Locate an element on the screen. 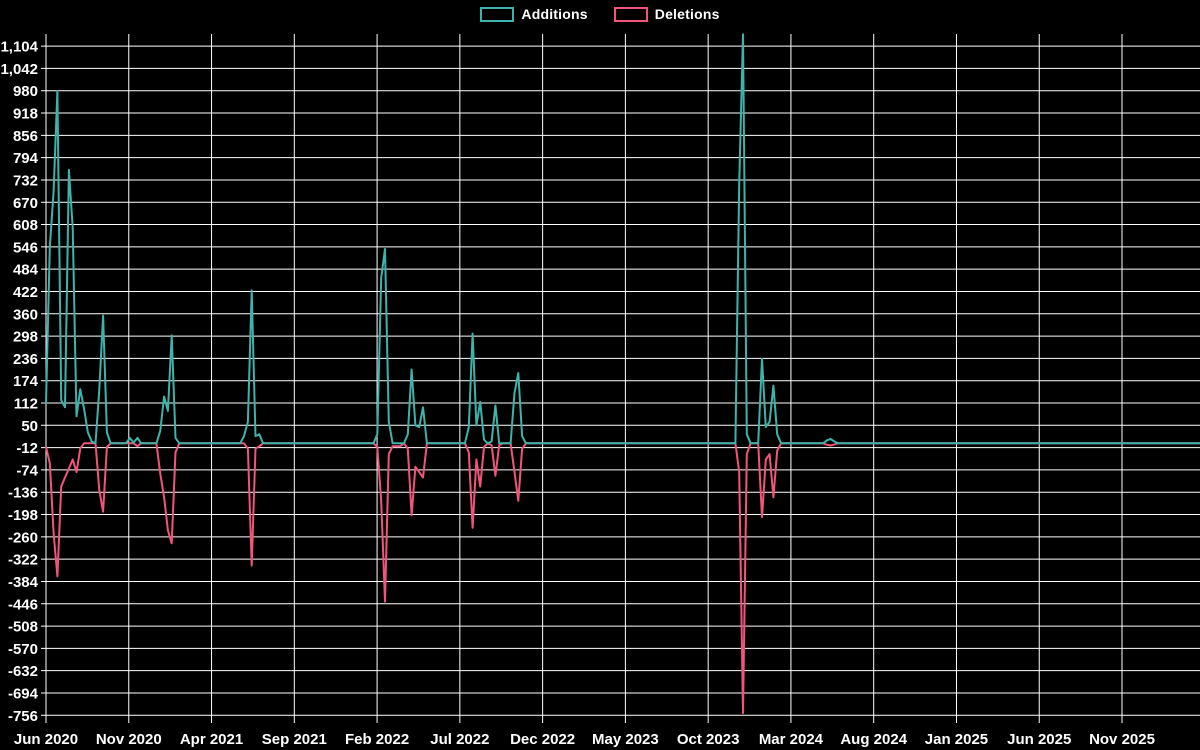 The image size is (1200, 750). x-tick-label: Apr 2021 is located at coordinates (211, 739).